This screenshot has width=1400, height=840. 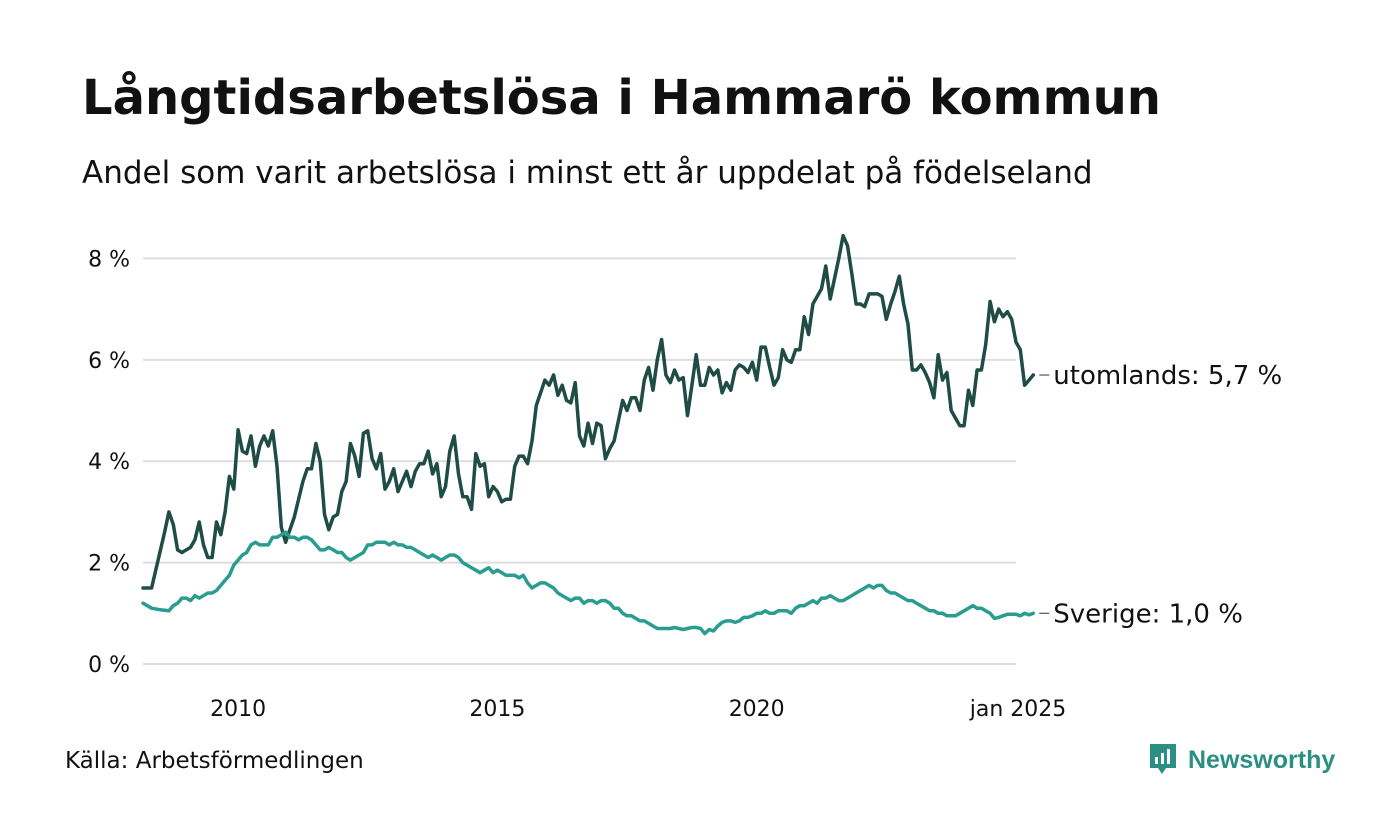 I want to click on source-note: Källa: Arbetsförmedlingen, so click(x=214, y=761).